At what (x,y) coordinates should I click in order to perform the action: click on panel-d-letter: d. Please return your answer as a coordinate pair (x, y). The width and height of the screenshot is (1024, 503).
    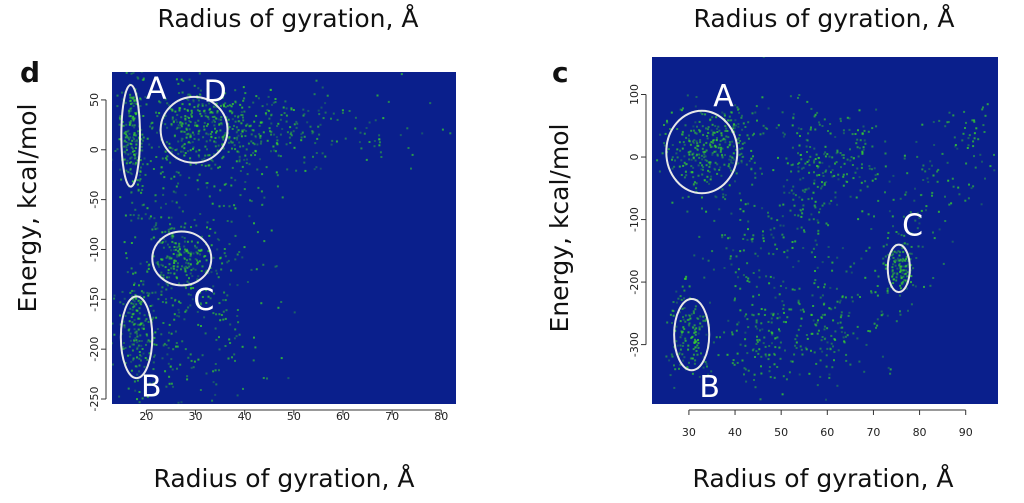
    Looking at the image, I should click on (30, 72).